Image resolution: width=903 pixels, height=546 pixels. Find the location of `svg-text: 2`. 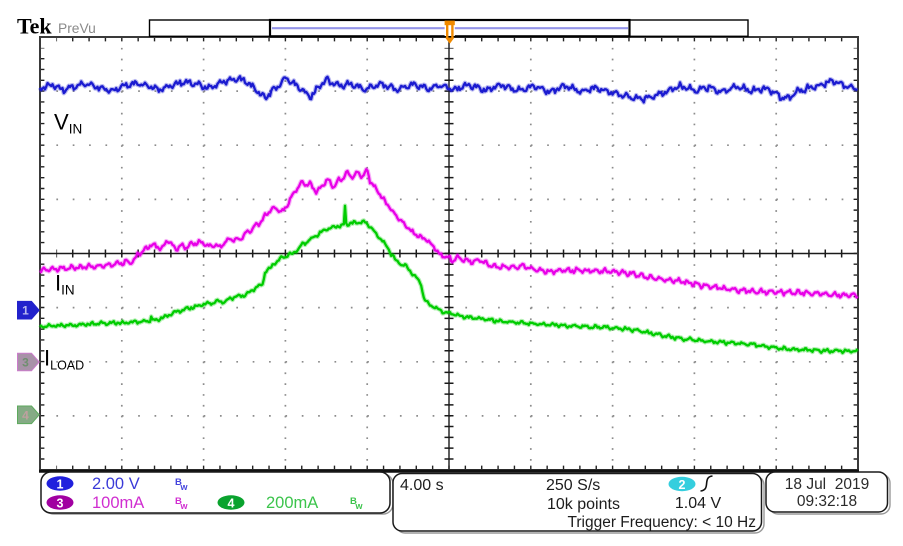

svg-text: 2 is located at coordinates (682, 485).